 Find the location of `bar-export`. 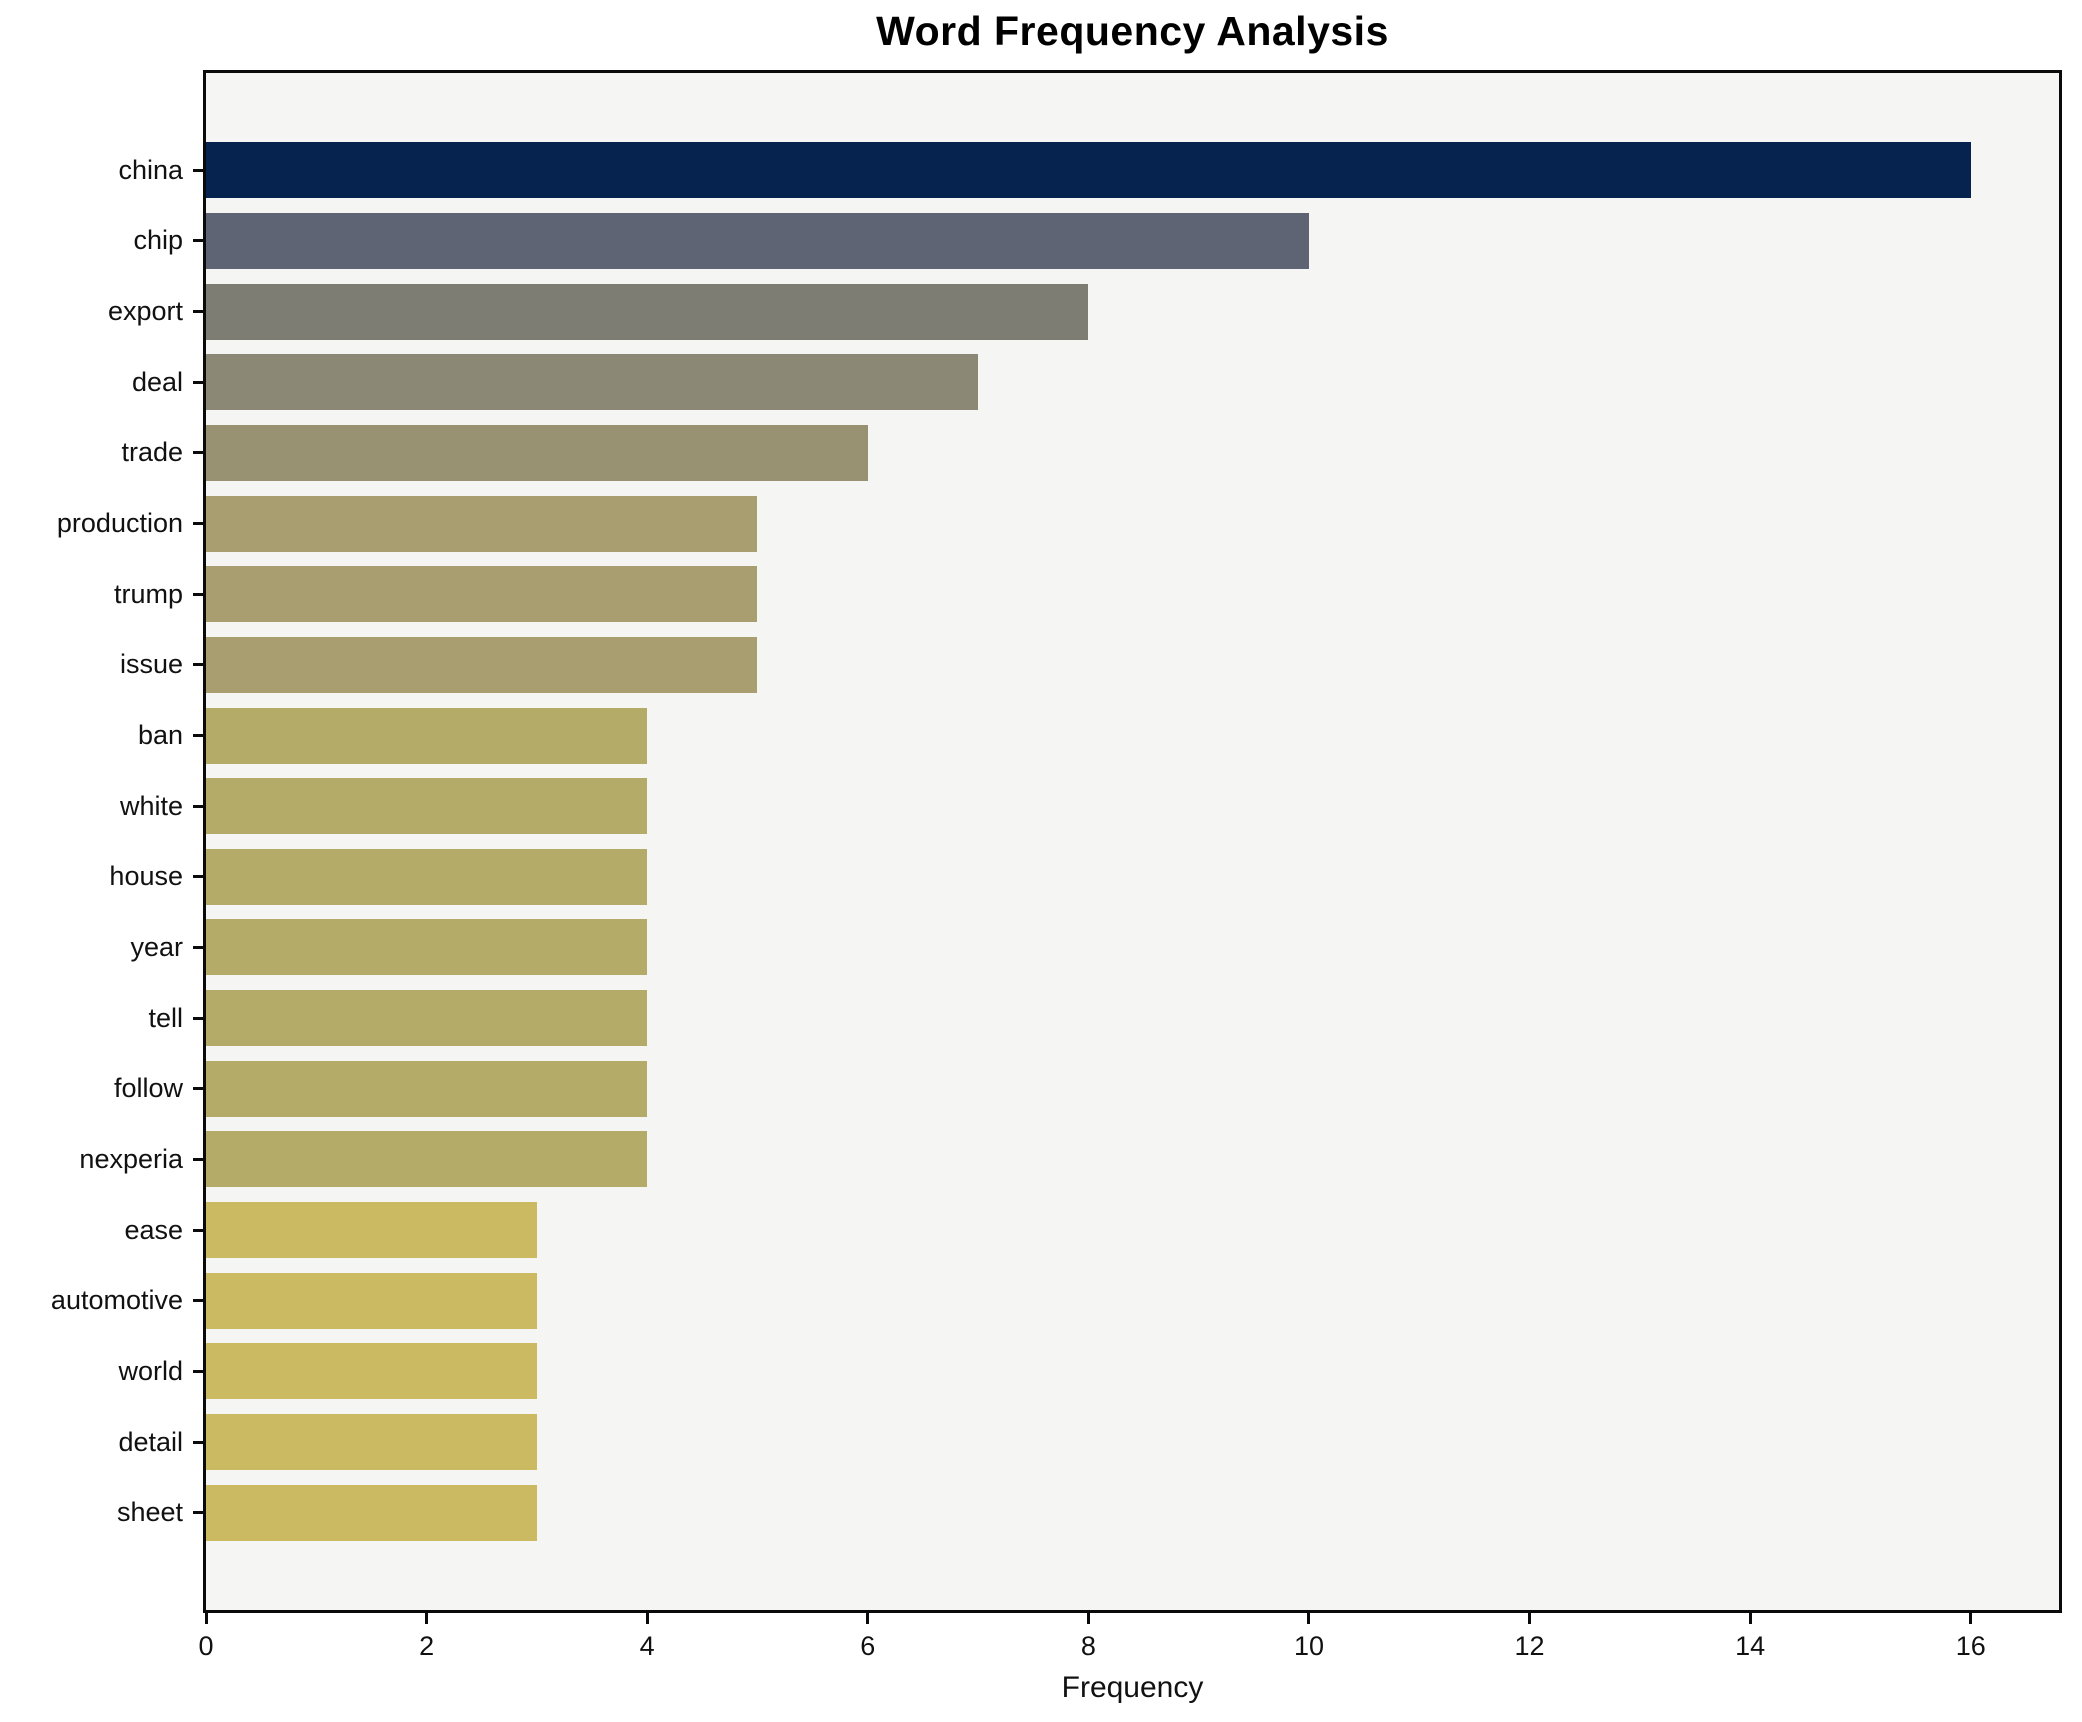

bar-export is located at coordinates (647, 311).